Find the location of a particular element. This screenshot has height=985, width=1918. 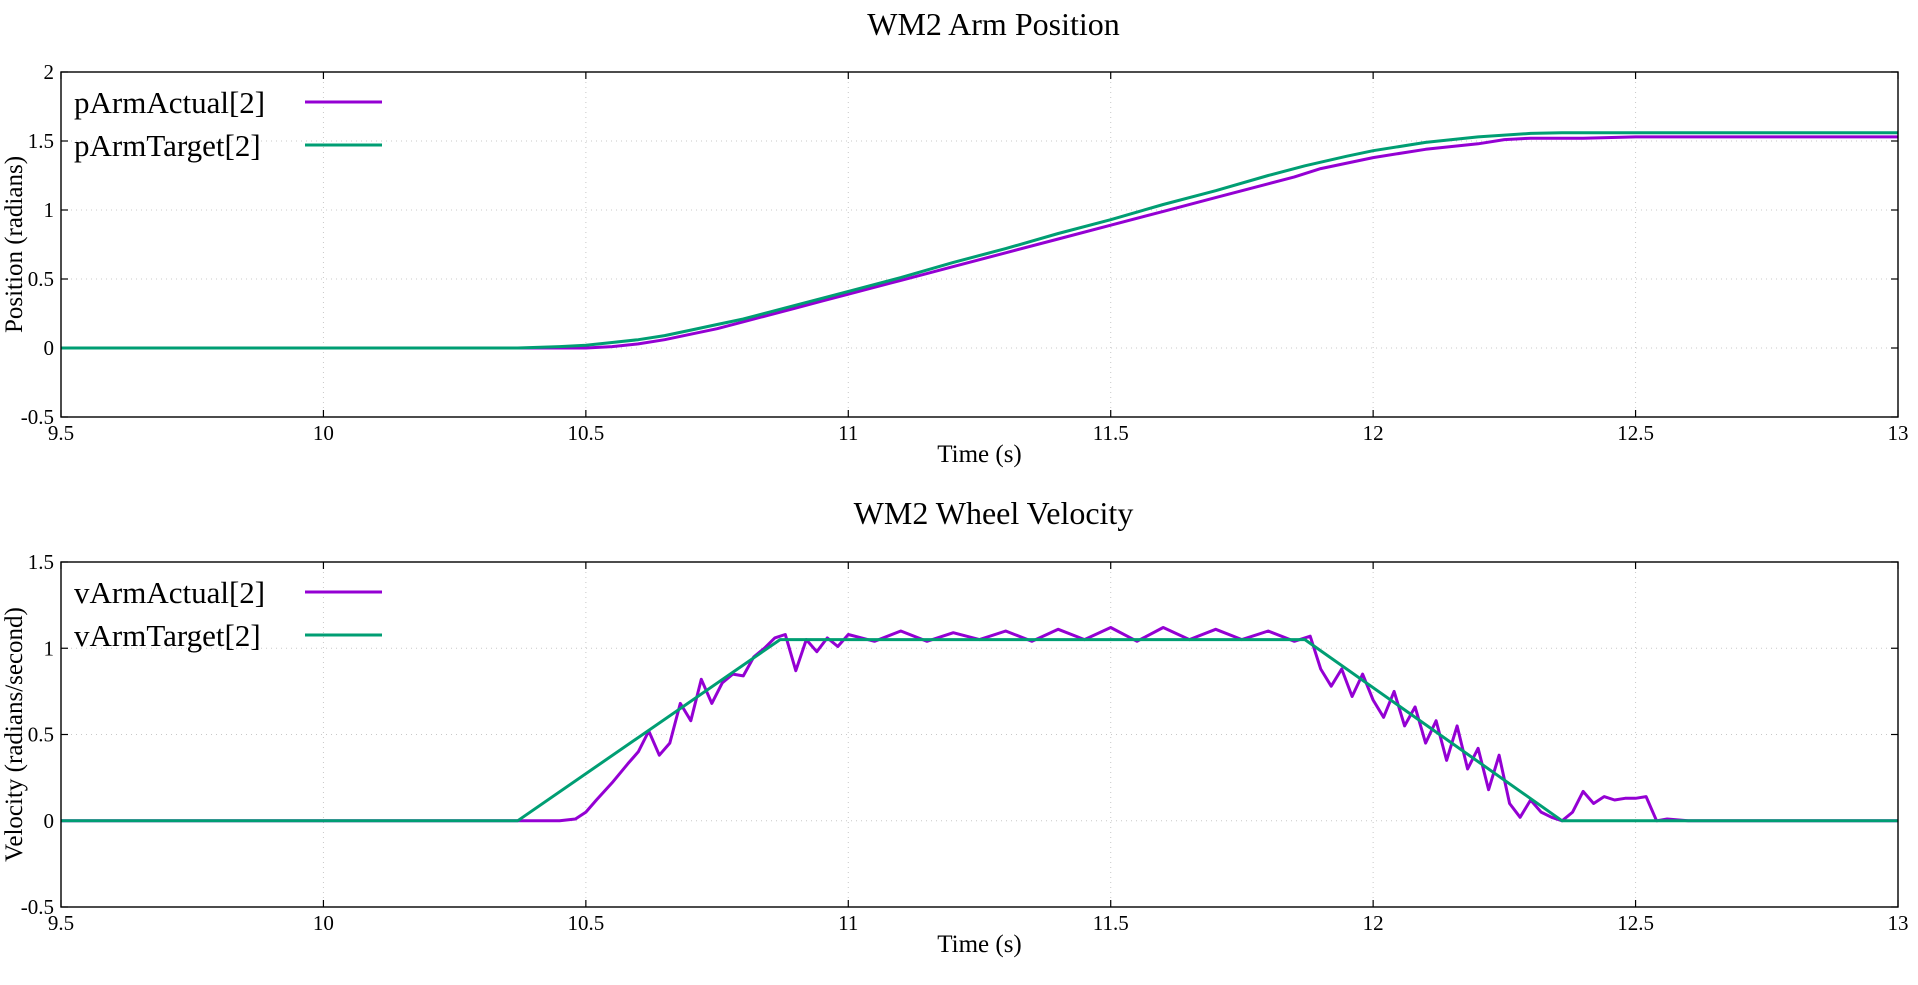

legend-label: vArmTarget[2] is located at coordinates (167, 635).